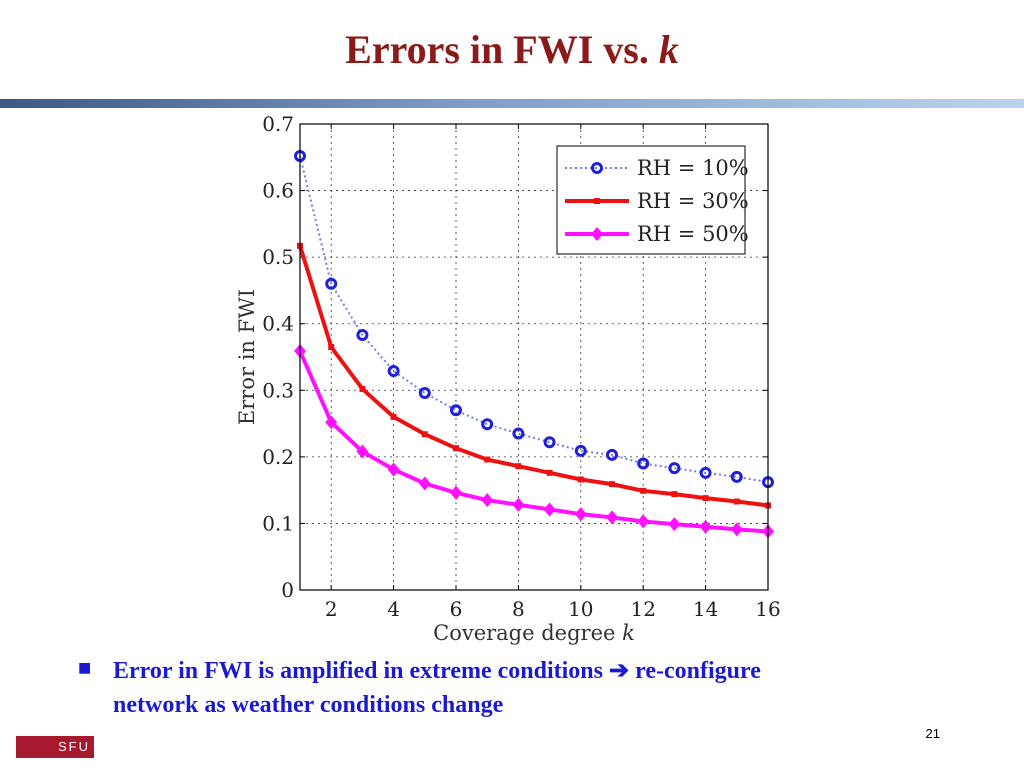 This screenshot has height=768, width=1024. I want to click on y-tick-label: 0.5, so click(278, 257).